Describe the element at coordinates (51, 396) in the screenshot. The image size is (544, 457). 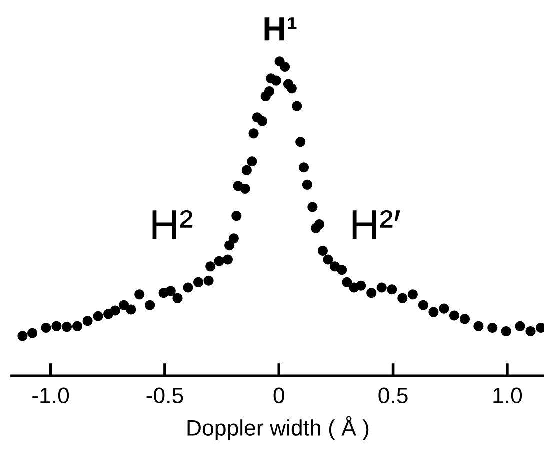
I see `x-tick-label: -1.0` at that location.